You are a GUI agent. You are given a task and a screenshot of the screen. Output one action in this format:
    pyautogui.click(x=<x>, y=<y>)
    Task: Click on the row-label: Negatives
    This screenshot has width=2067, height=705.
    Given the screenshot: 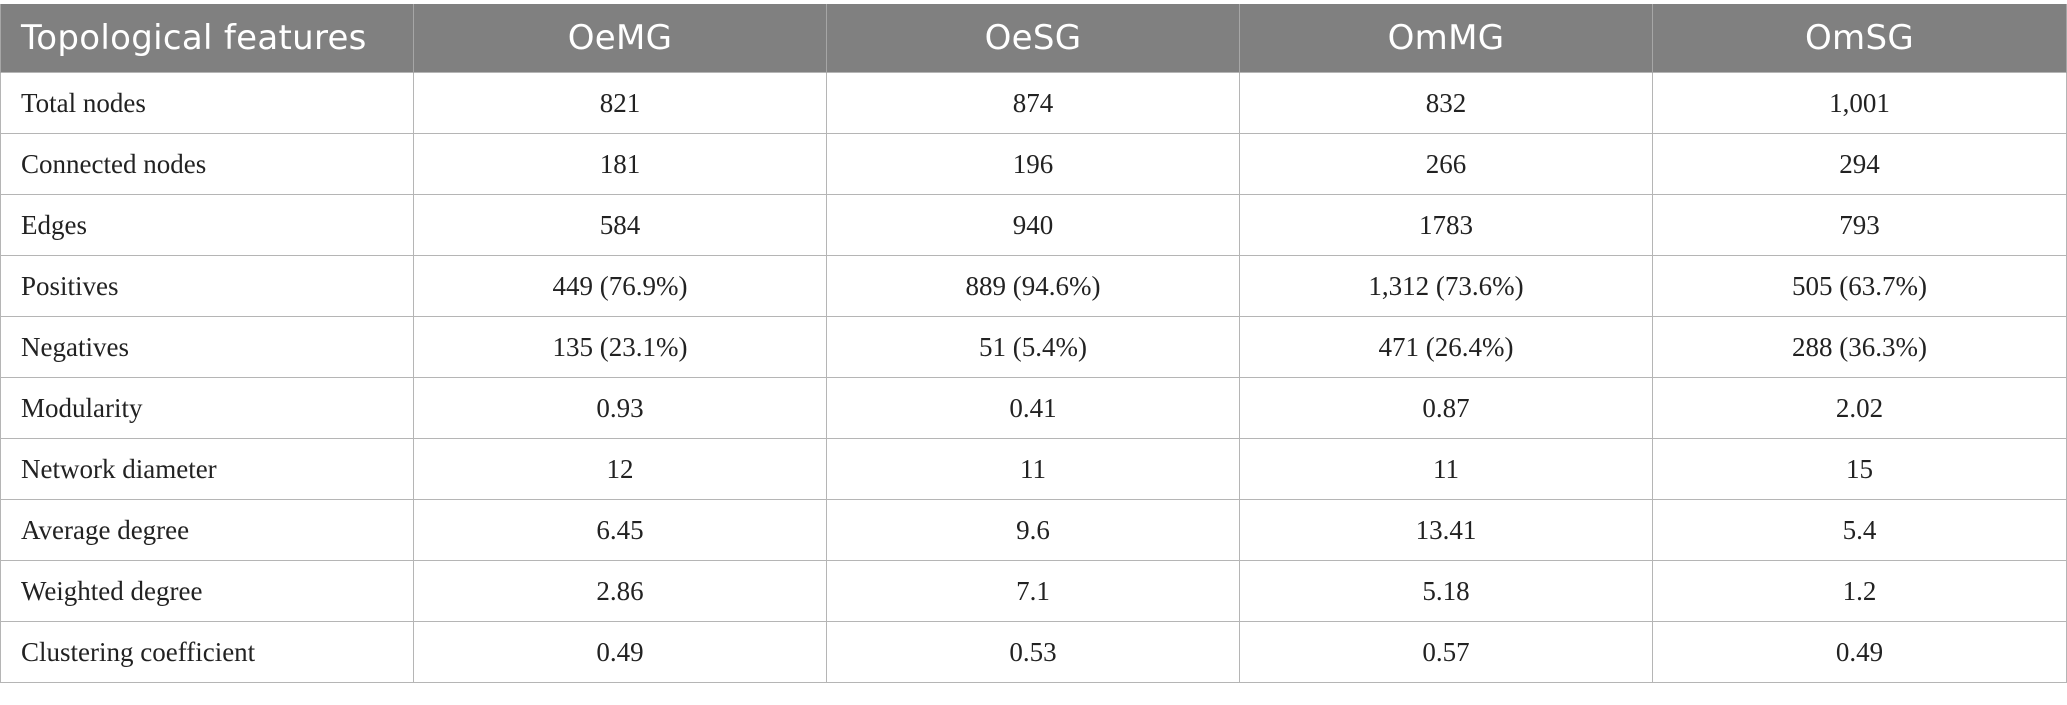 What is the action you would take?
    pyautogui.click(x=207, y=347)
    